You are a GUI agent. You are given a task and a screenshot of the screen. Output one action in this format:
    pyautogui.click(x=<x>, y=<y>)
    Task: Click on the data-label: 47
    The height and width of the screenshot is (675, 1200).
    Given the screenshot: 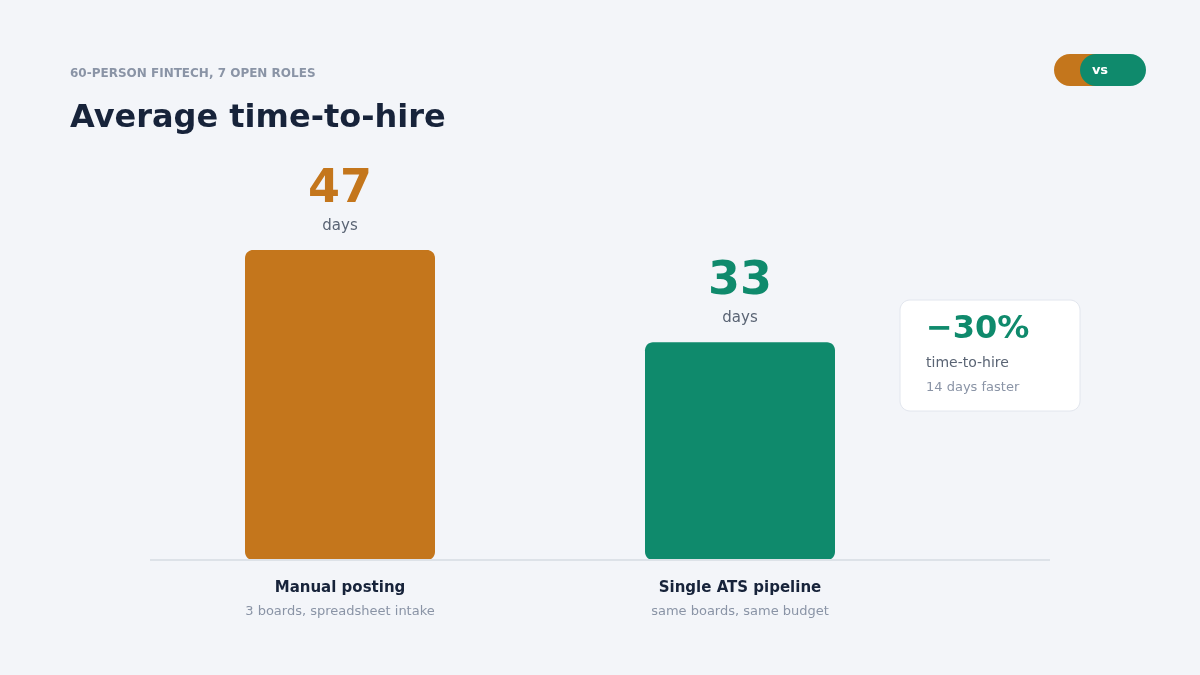 What is the action you would take?
    pyautogui.click(x=340, y=186)
    